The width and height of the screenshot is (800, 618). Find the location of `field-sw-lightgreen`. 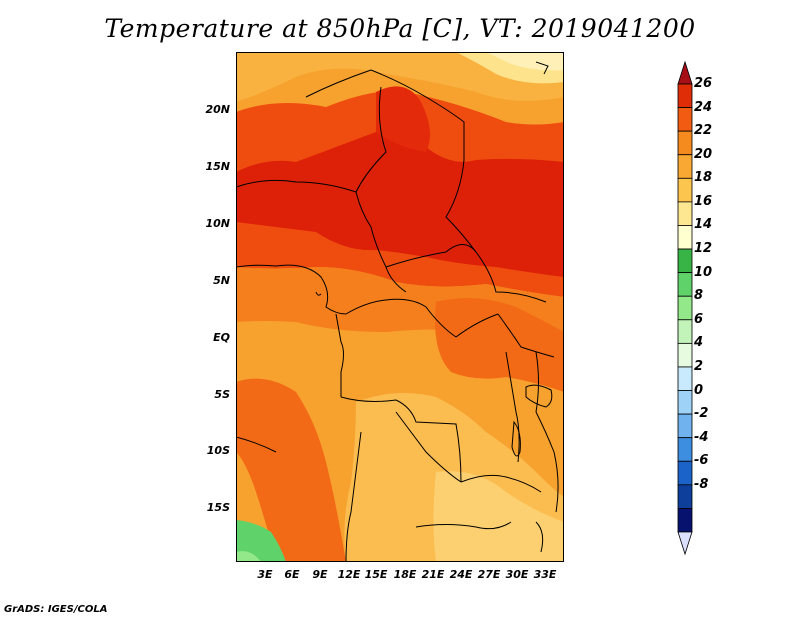

field-sw-lightgreen is located at coordinates (248, 556).